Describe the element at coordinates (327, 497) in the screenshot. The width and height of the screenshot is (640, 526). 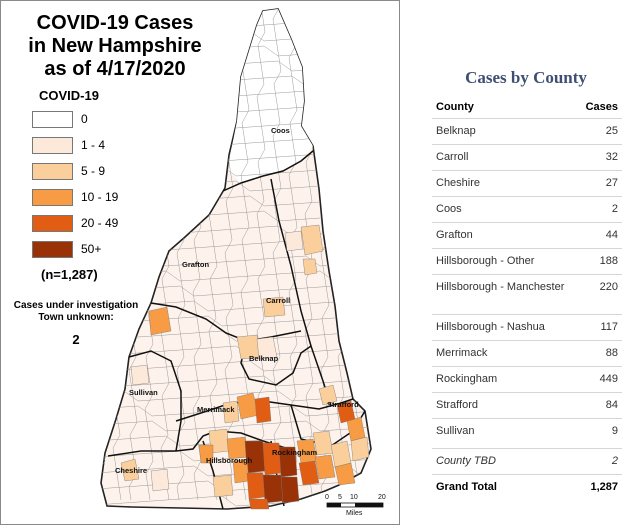
I see `scale-tick-0: 0` at that location.